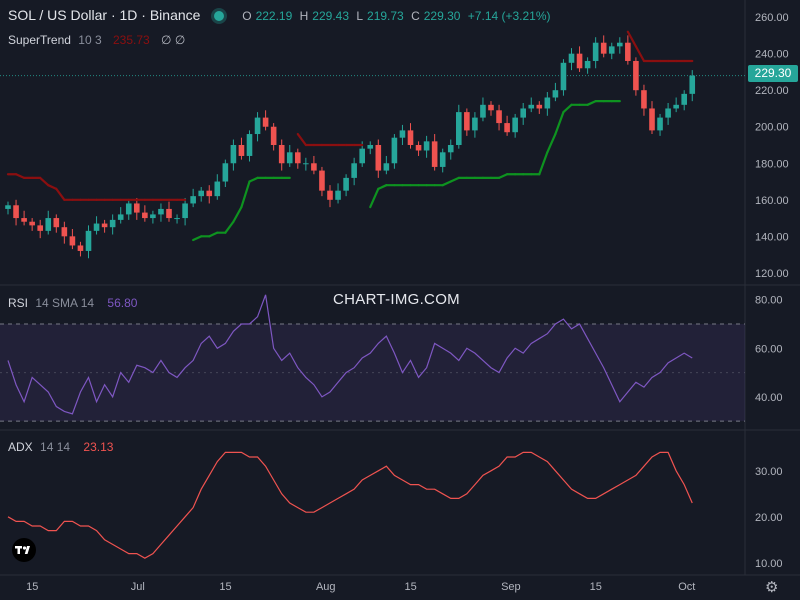 The width and height of the screenshot is (800, 600). What do you see at coordinates (219, 16) in the screenshot?
I see `market-status-icon` at bounding box center [219, 16].